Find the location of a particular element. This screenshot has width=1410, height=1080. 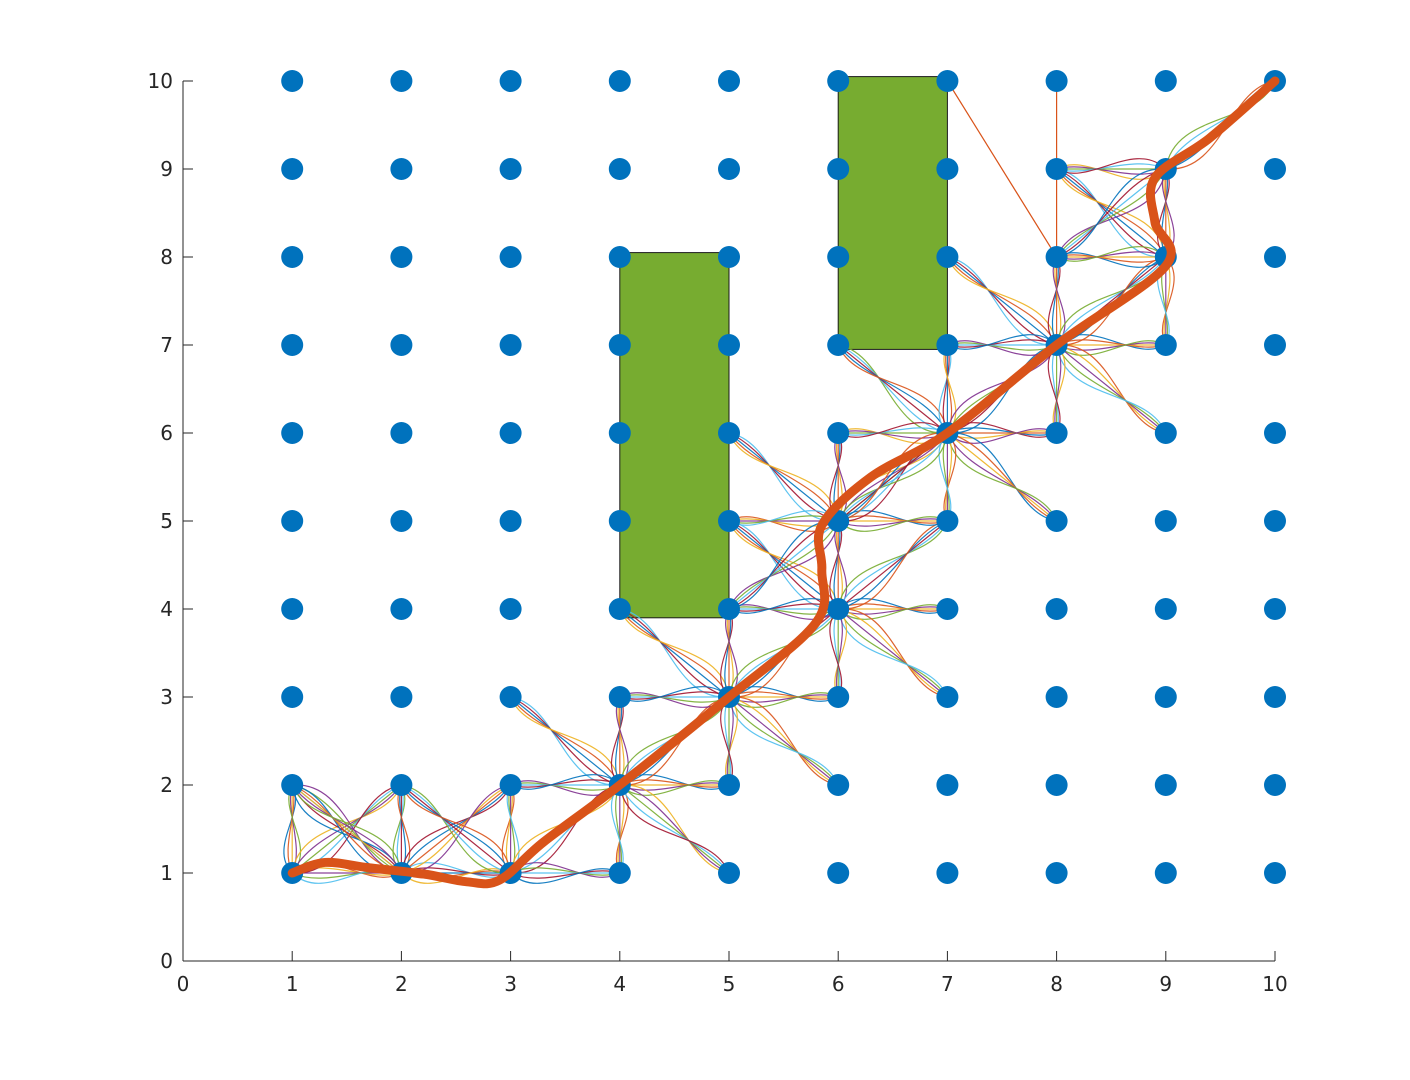

y-tick-label: 6 is located at coordinates (166, 433).